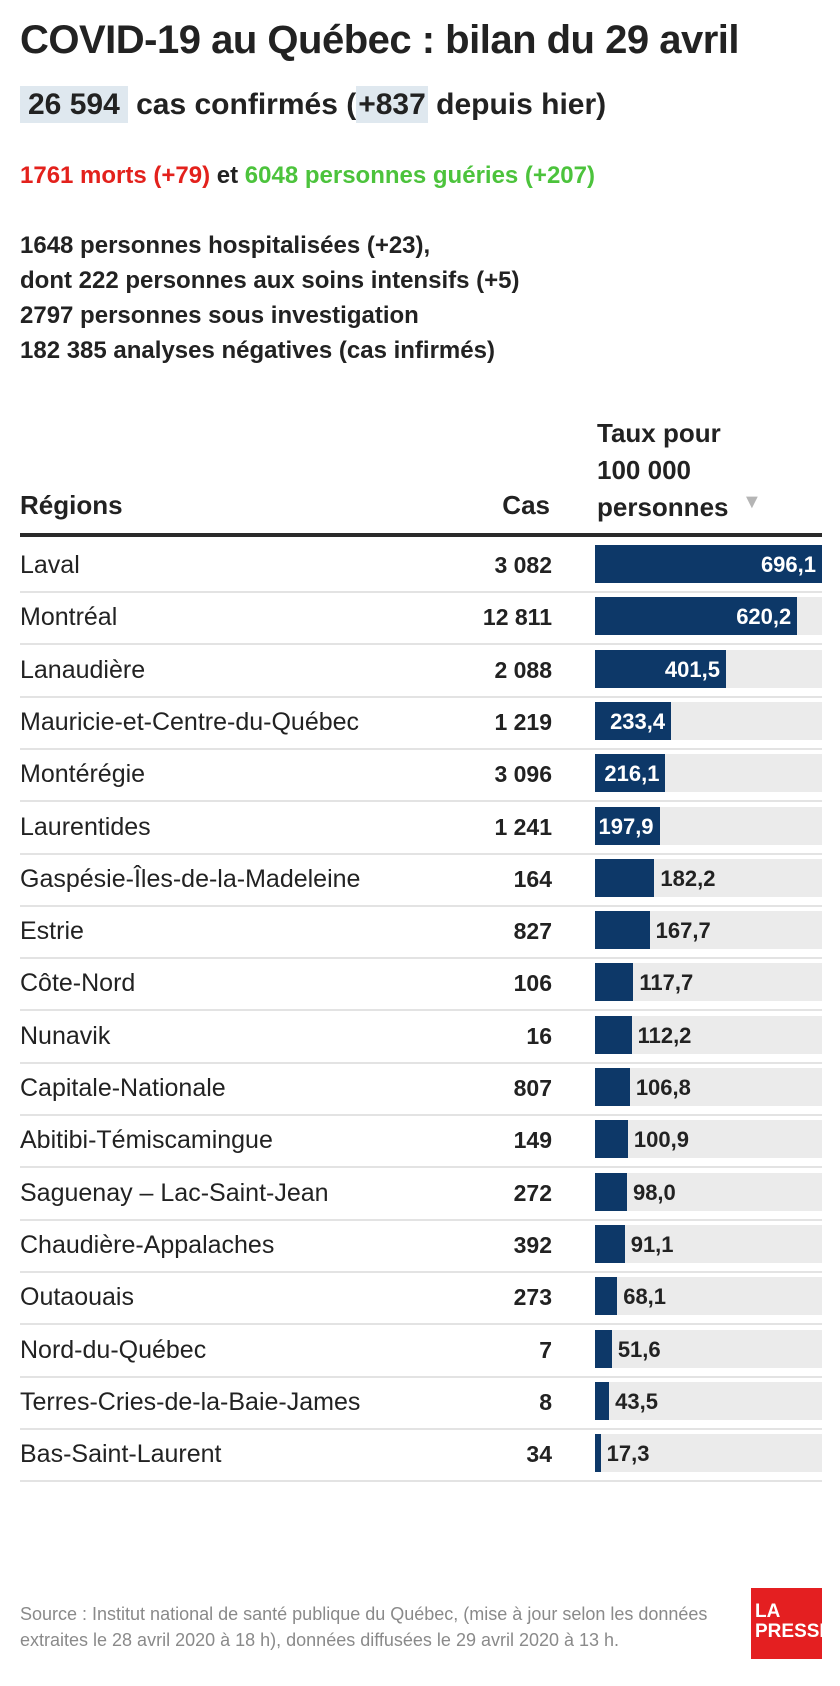 The image size is (840, 1686). What do you see at coordinates (692, 669) in the screenshot?
I see `rate-value-label: 401,5` at bounding box center [692, 669].